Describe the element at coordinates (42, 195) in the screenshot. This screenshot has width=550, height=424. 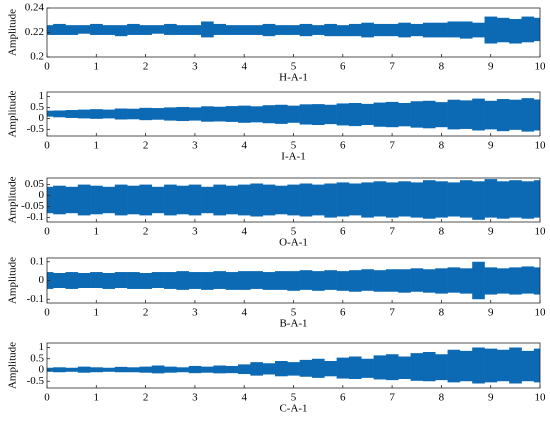
I see `y-tick-label: 0` at that location.